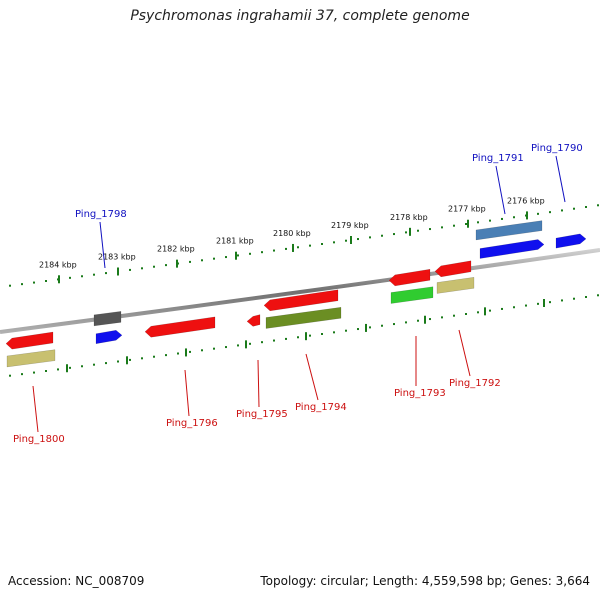  Describe the element at coordinates (262, 414) in the screenshot. I see `gene-label-ping-1795: Ping_1795` at that location.